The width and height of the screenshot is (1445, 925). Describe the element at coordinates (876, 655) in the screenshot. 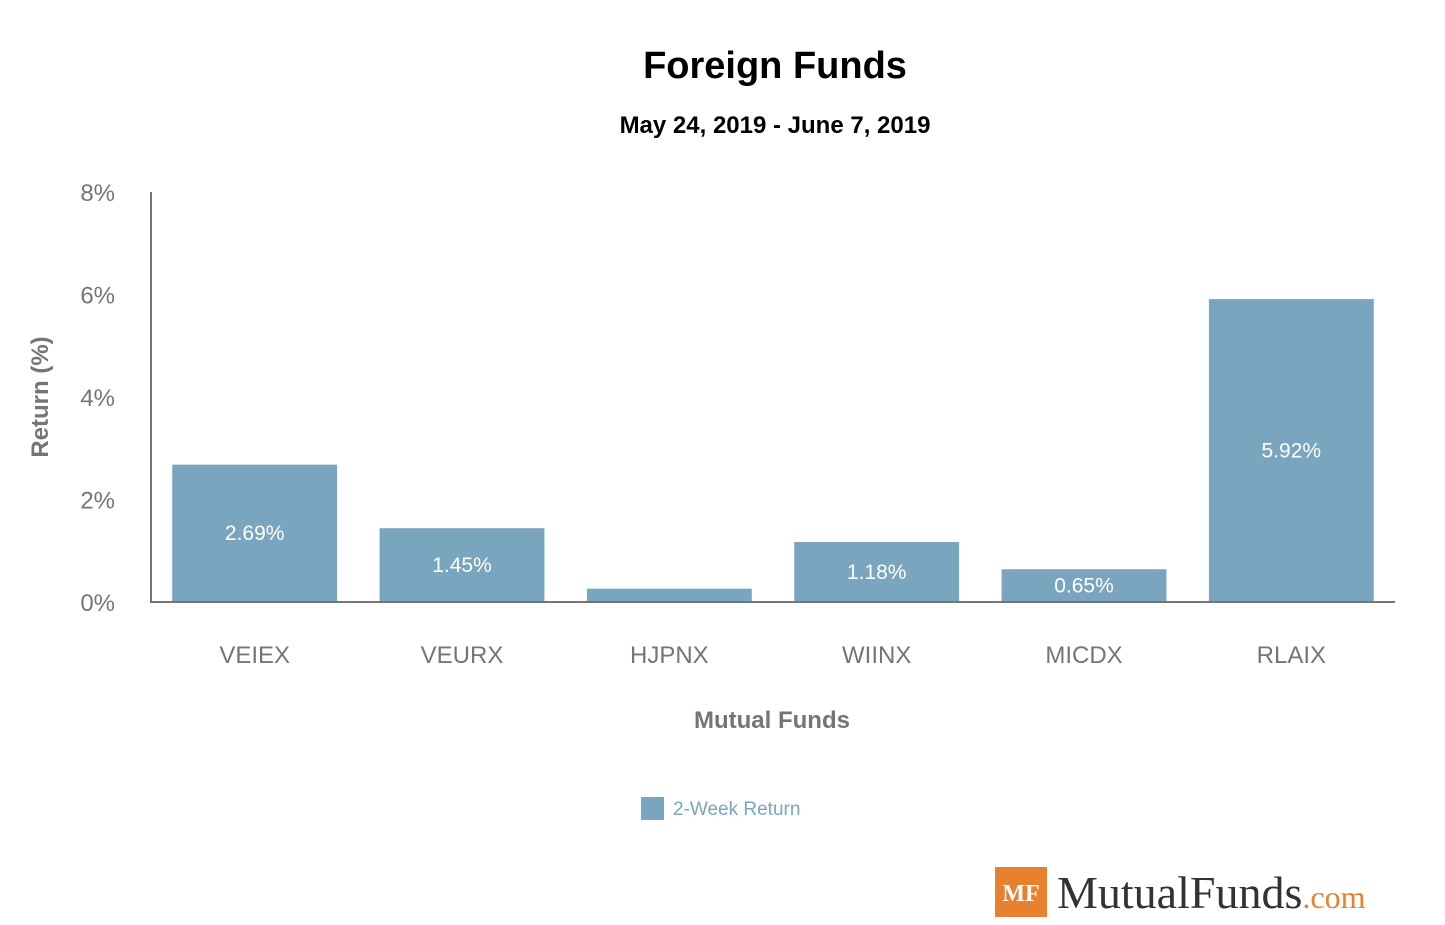

I see `x-tick-label: WIINX` at that location.